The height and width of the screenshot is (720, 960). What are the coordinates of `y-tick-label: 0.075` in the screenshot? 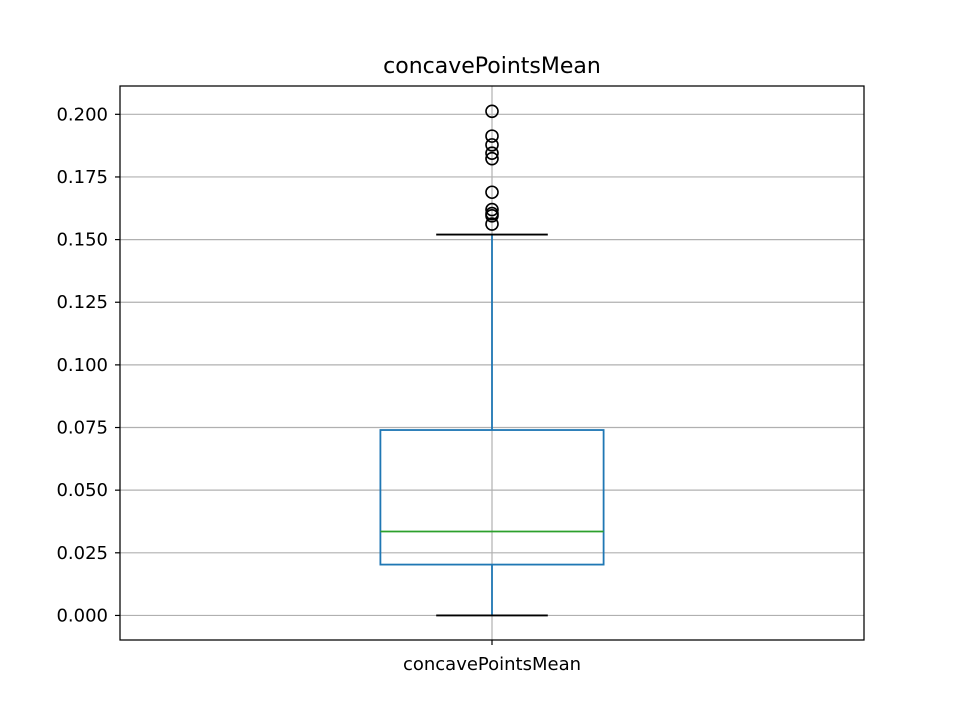 It's located at (82, 428).